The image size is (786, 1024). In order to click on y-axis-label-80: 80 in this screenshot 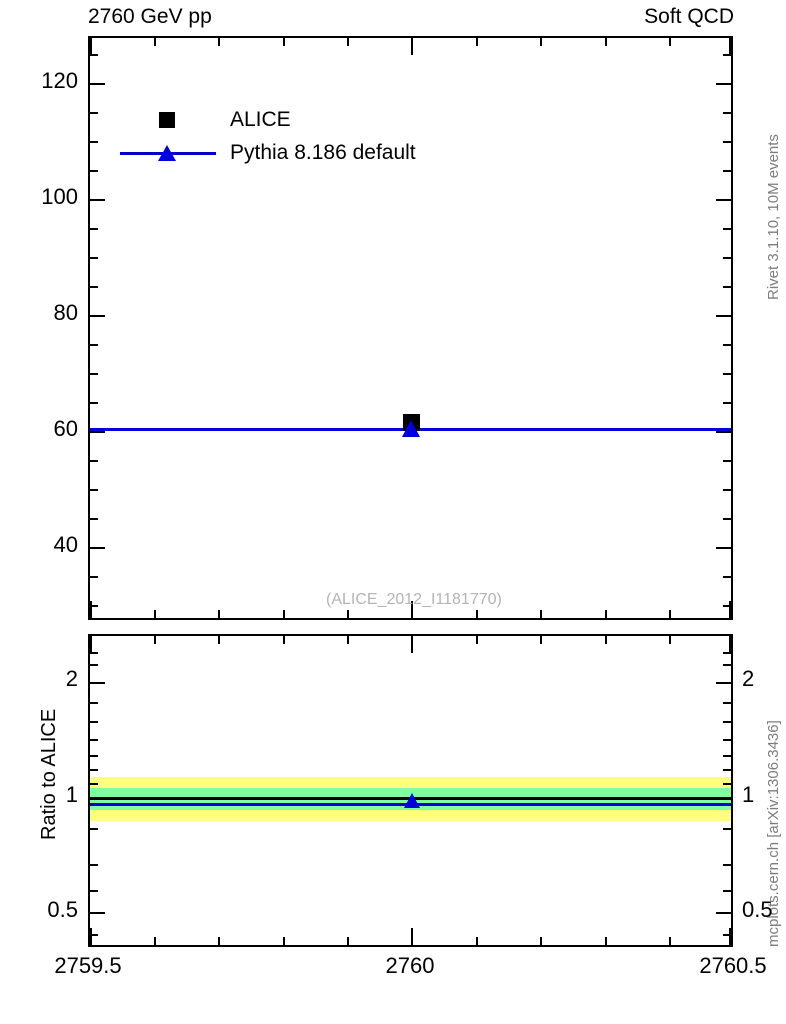, I will do `click(65, 312)`.